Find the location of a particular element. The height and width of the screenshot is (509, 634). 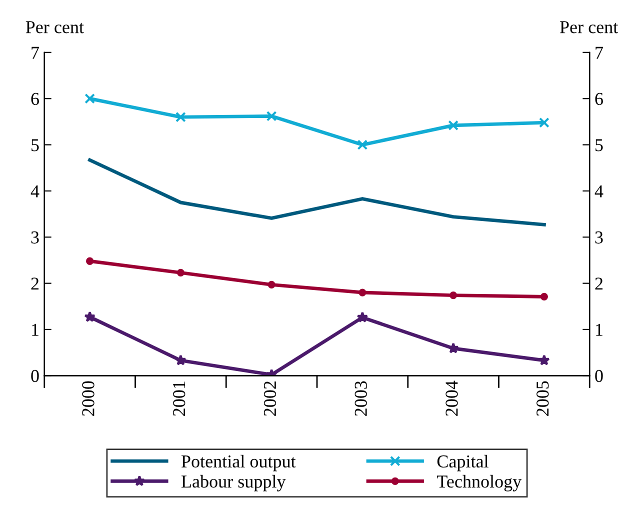

y-tick-label: 5 is located at coordinates (35, 145).